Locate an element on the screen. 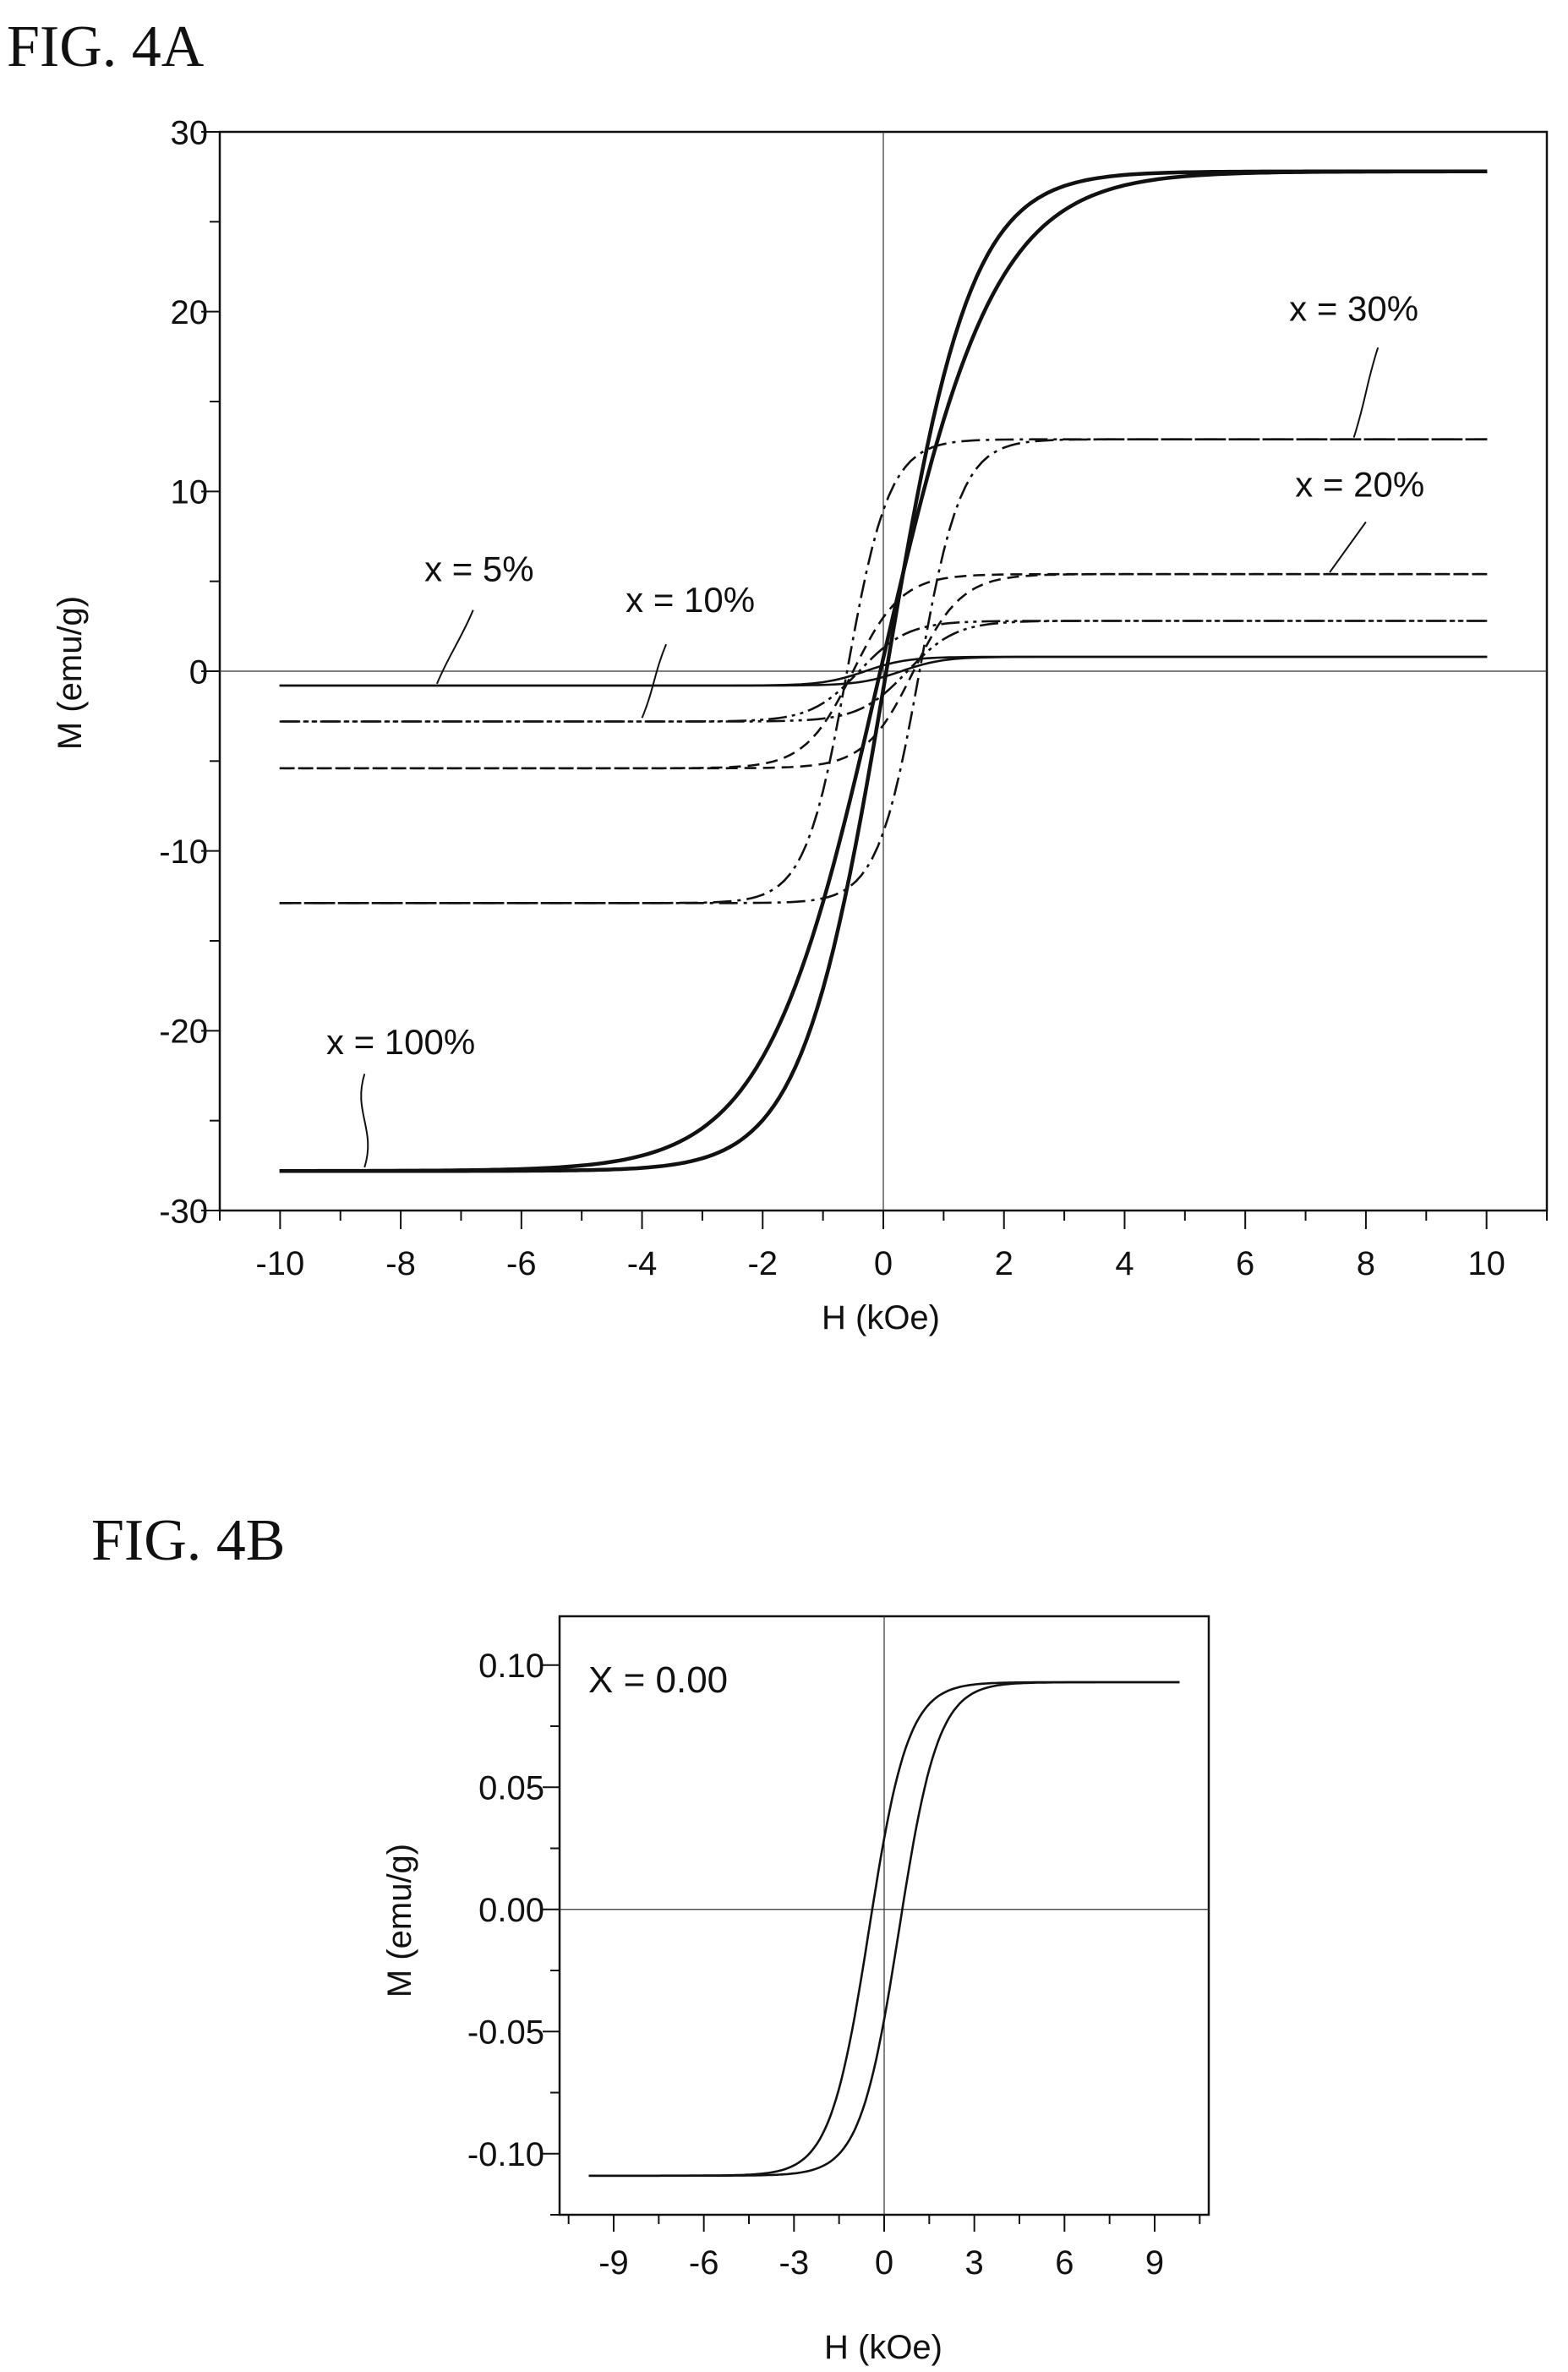 This screenshot has width=1568, height=2372. x-tick-label: 3 is located at coordinates (974, 2263).